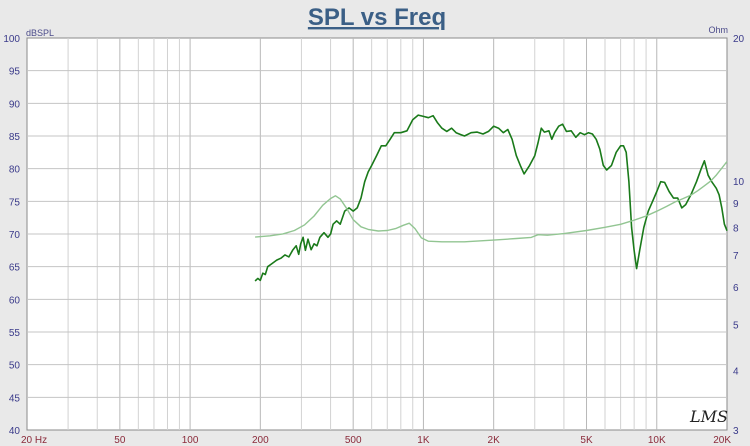 This screenshot has height=446, width=750. I want to click on y-tick-label-left: 50, so click(15, 366).